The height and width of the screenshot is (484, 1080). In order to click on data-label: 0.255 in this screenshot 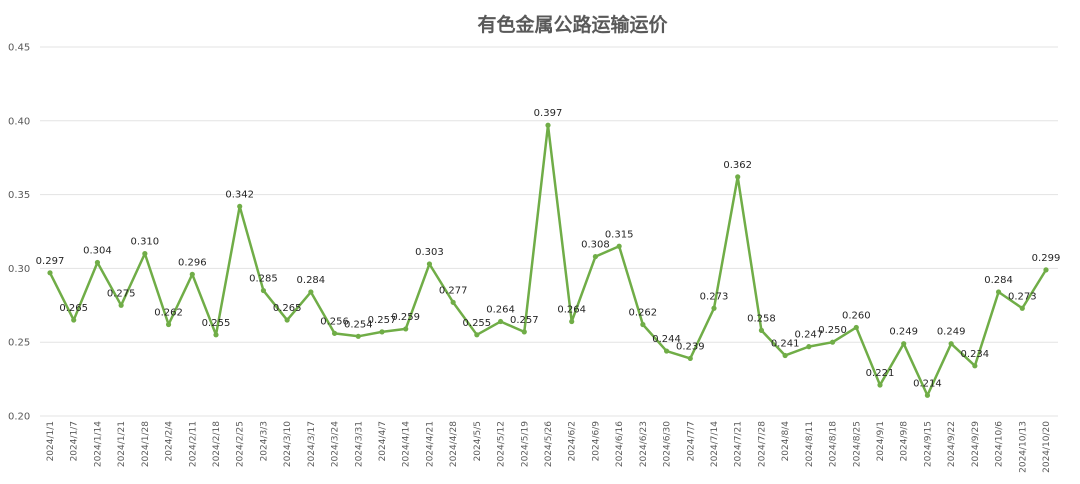, I will do `click(216, 323)`.